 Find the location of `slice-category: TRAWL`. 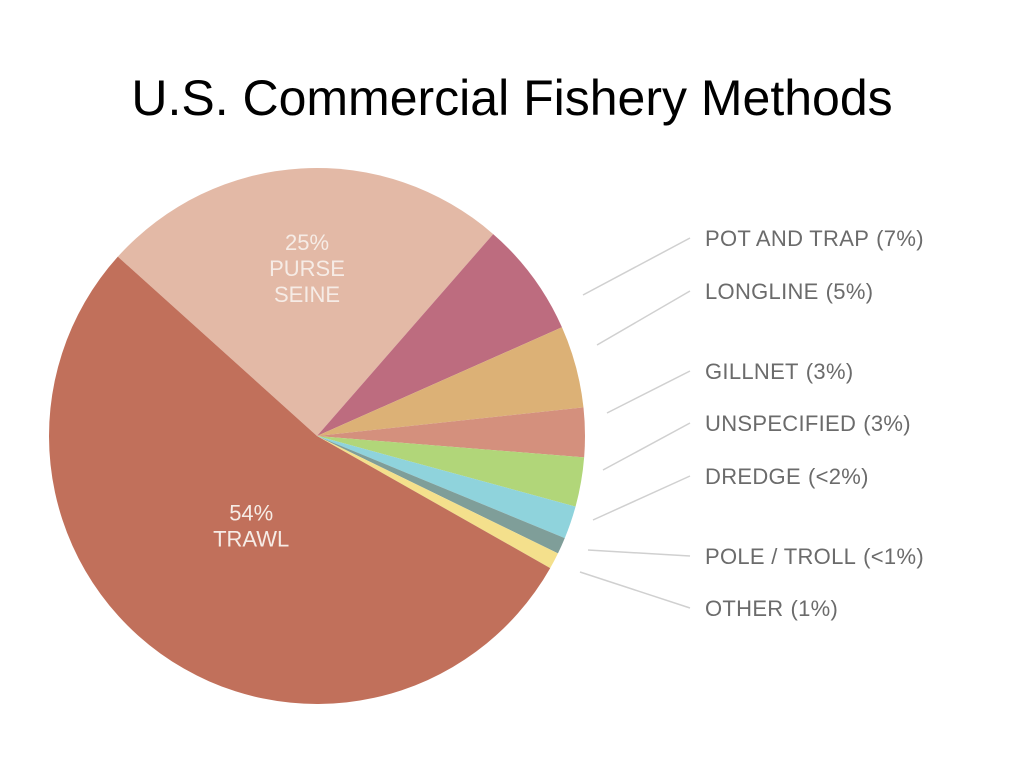

slice-category: TRAWL is located at coordinates (251, 538).